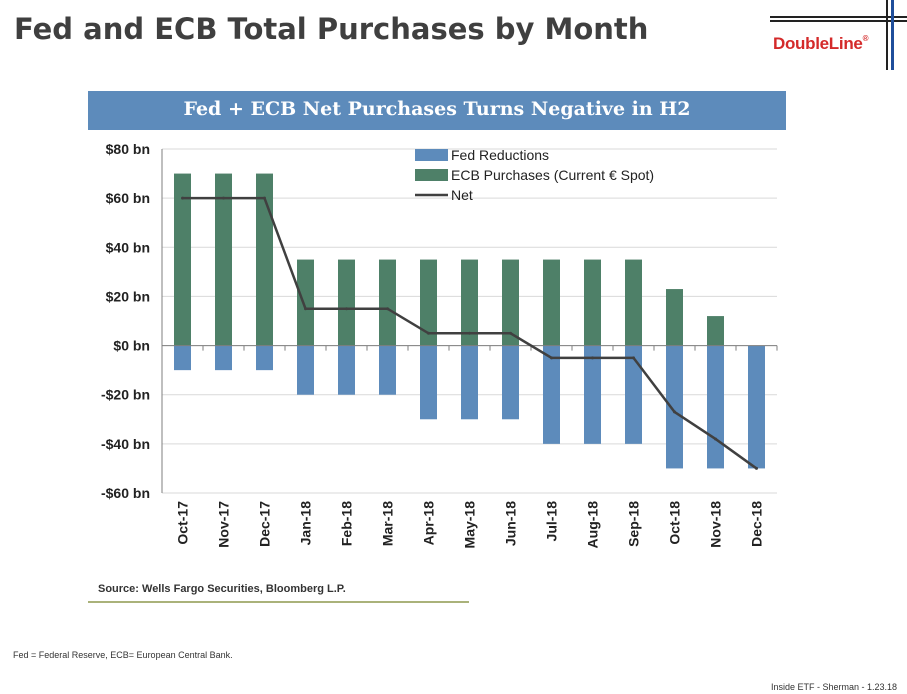 The image size is (907, 694). What do you see at coordinates (125, 493) in the screenshot?
I see `y-tick-label: -$60 bn` at bounding box center [125, 493].